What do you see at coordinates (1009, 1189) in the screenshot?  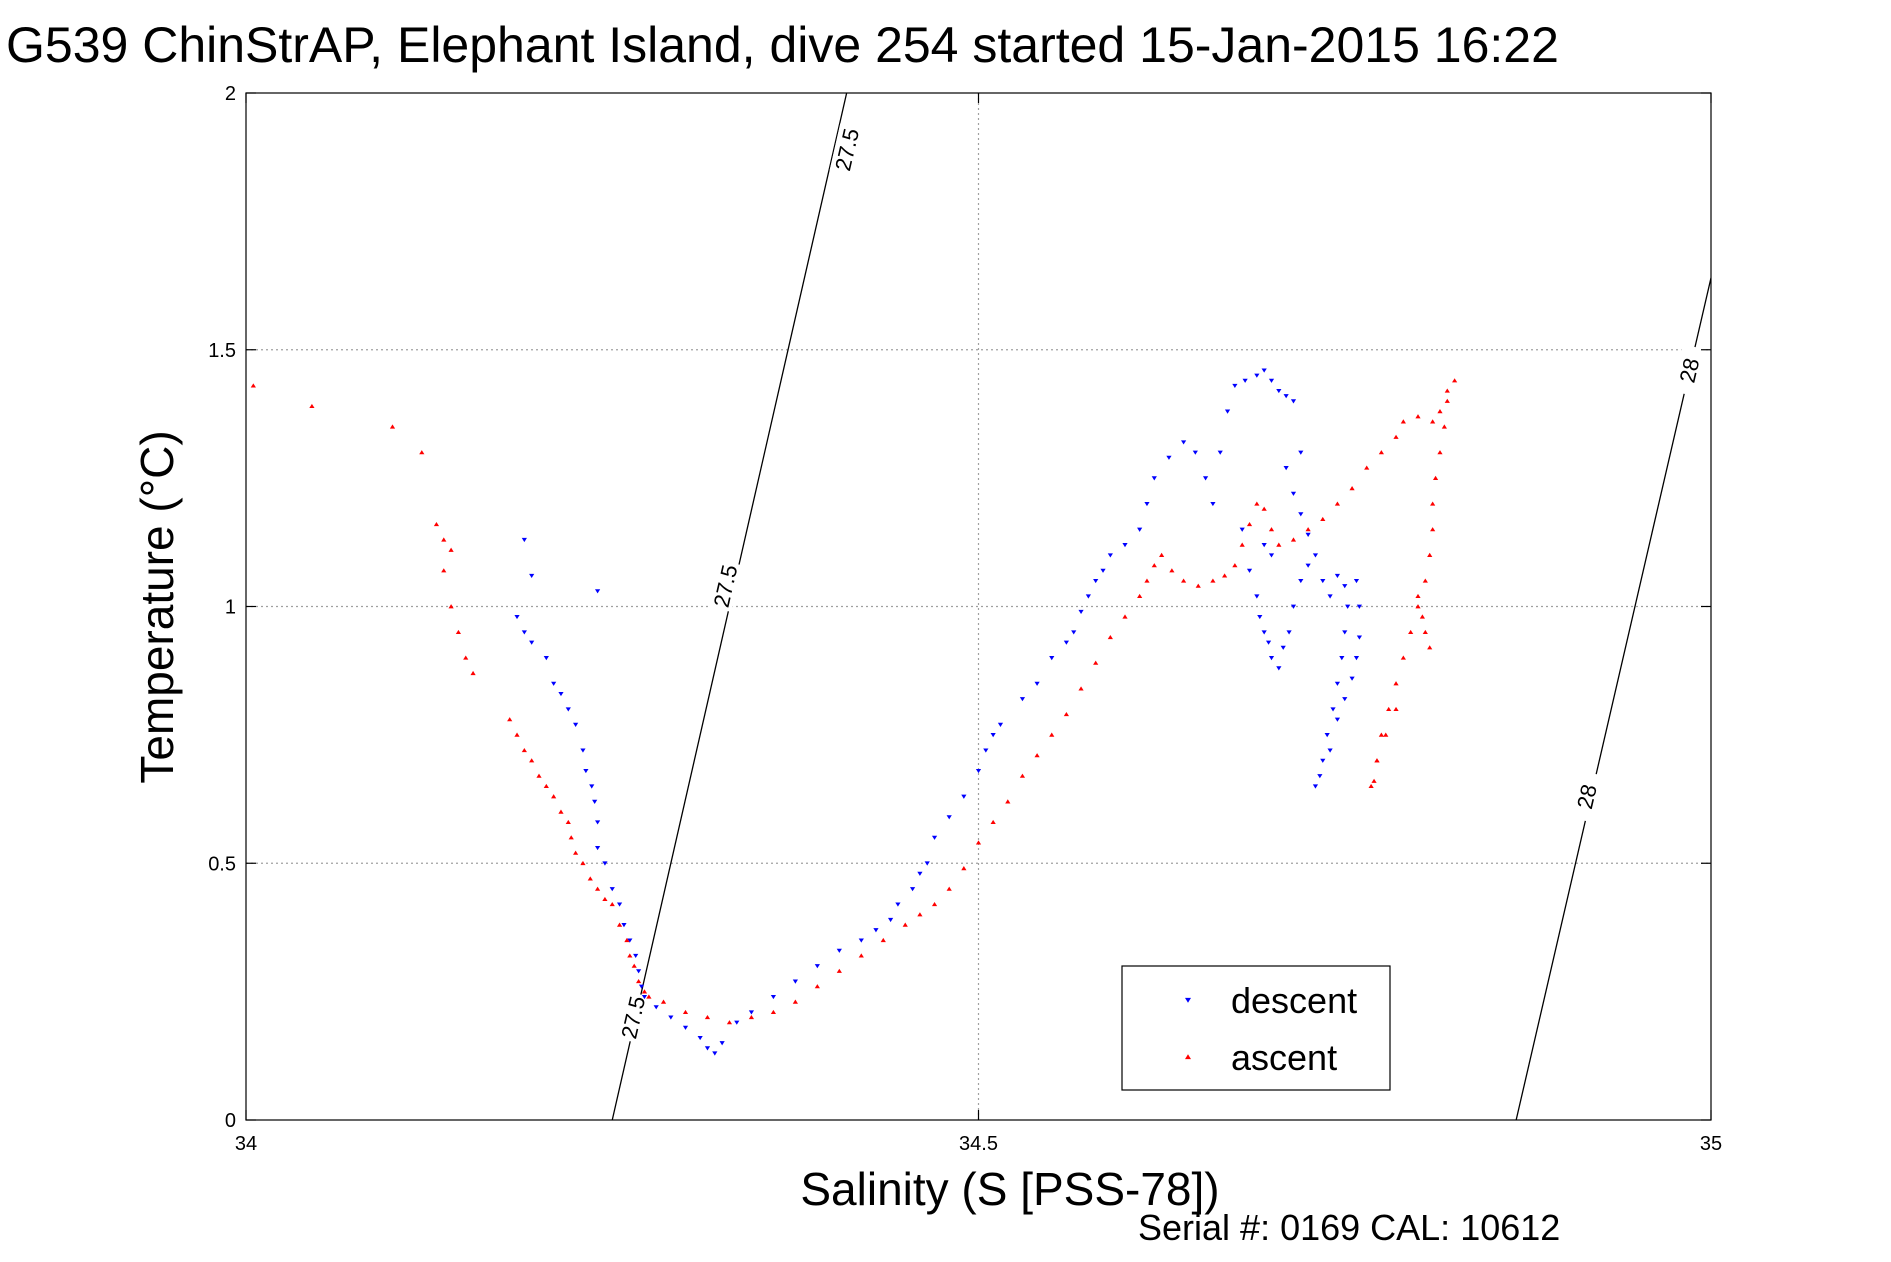 I see `x-axis-label: Salinity (S [PSS-78])` at bounding box center [1009, 1189].